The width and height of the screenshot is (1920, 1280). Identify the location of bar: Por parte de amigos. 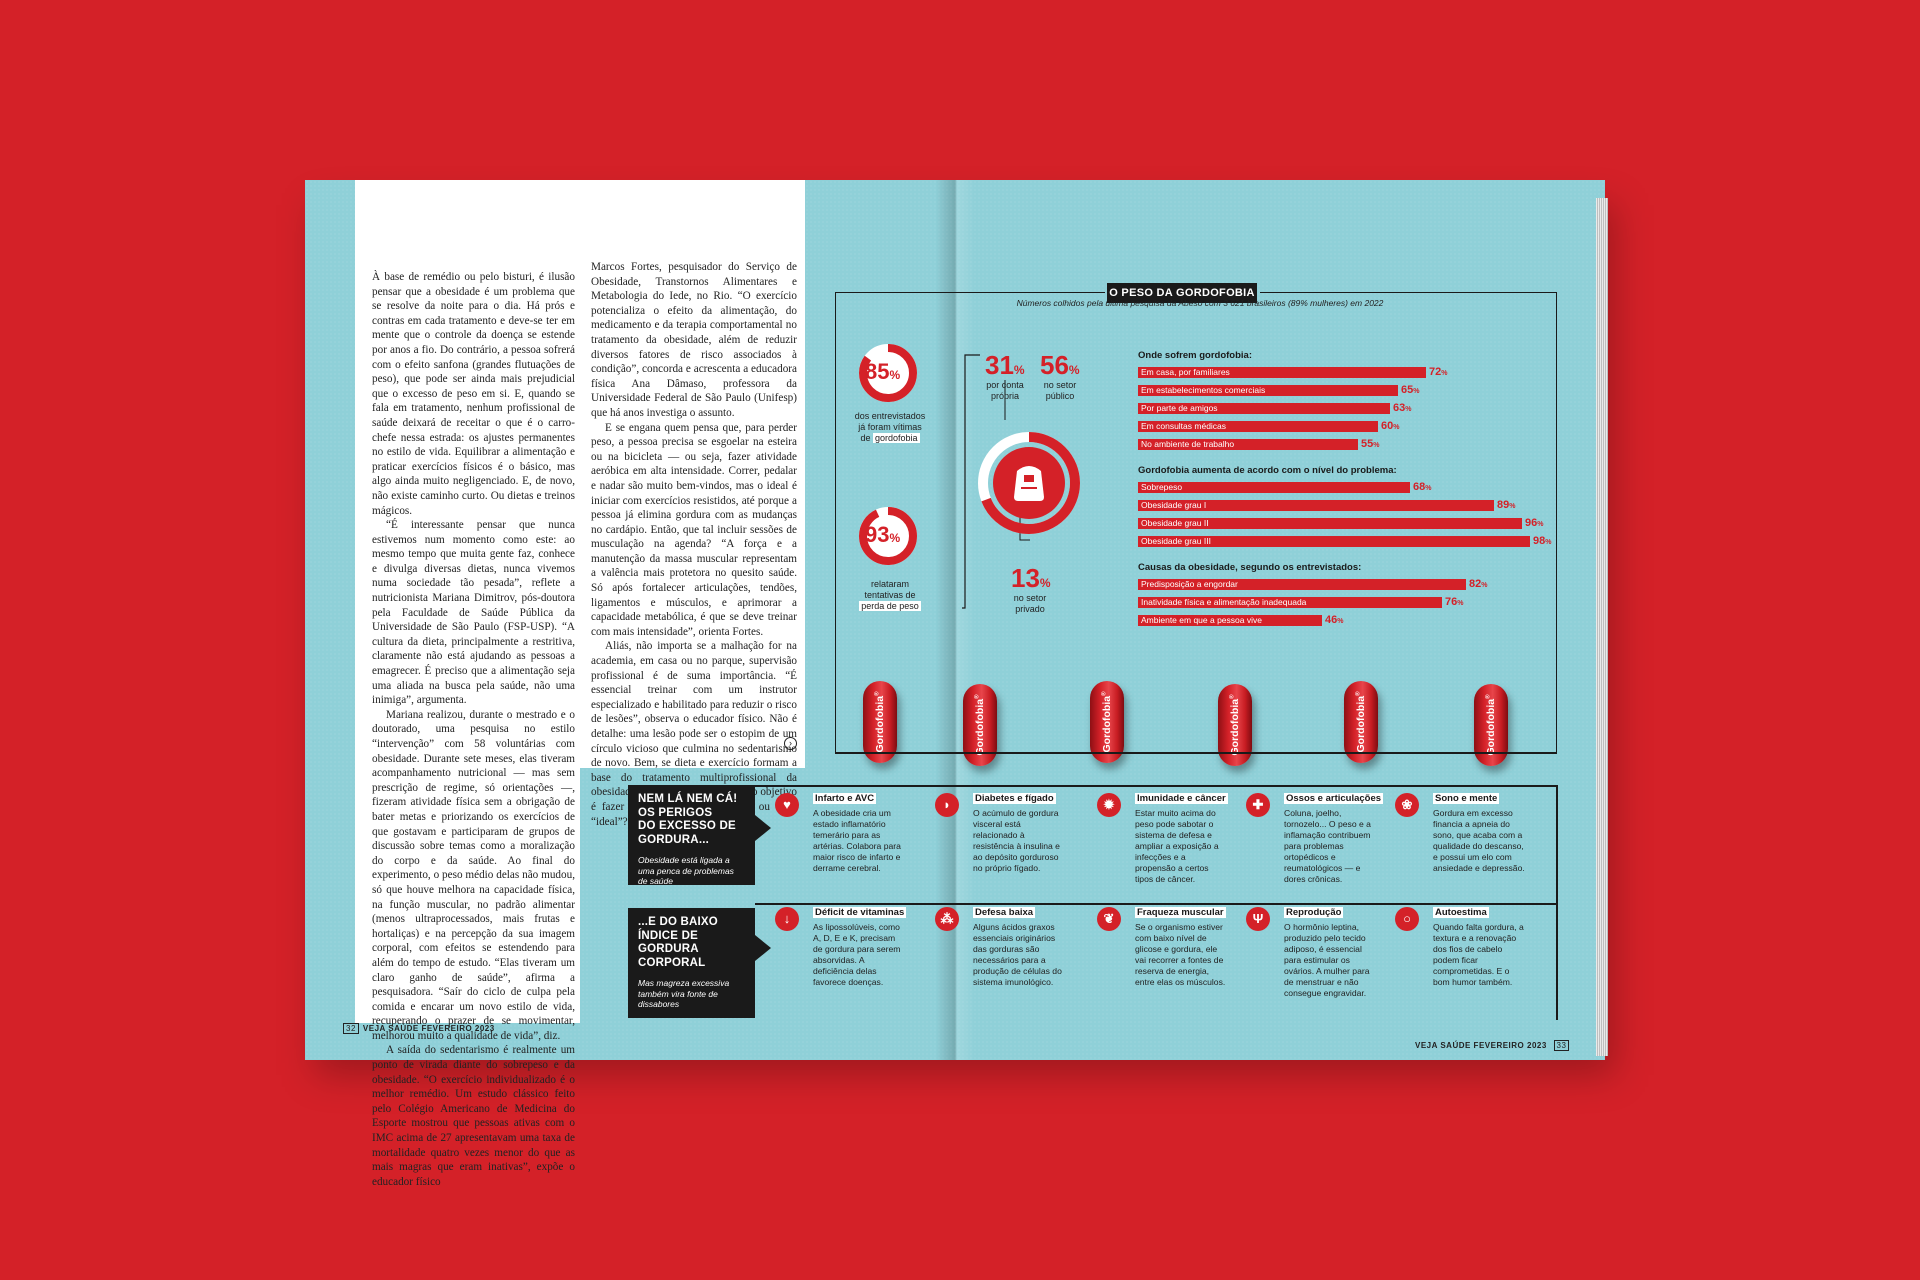
(1264, 408).